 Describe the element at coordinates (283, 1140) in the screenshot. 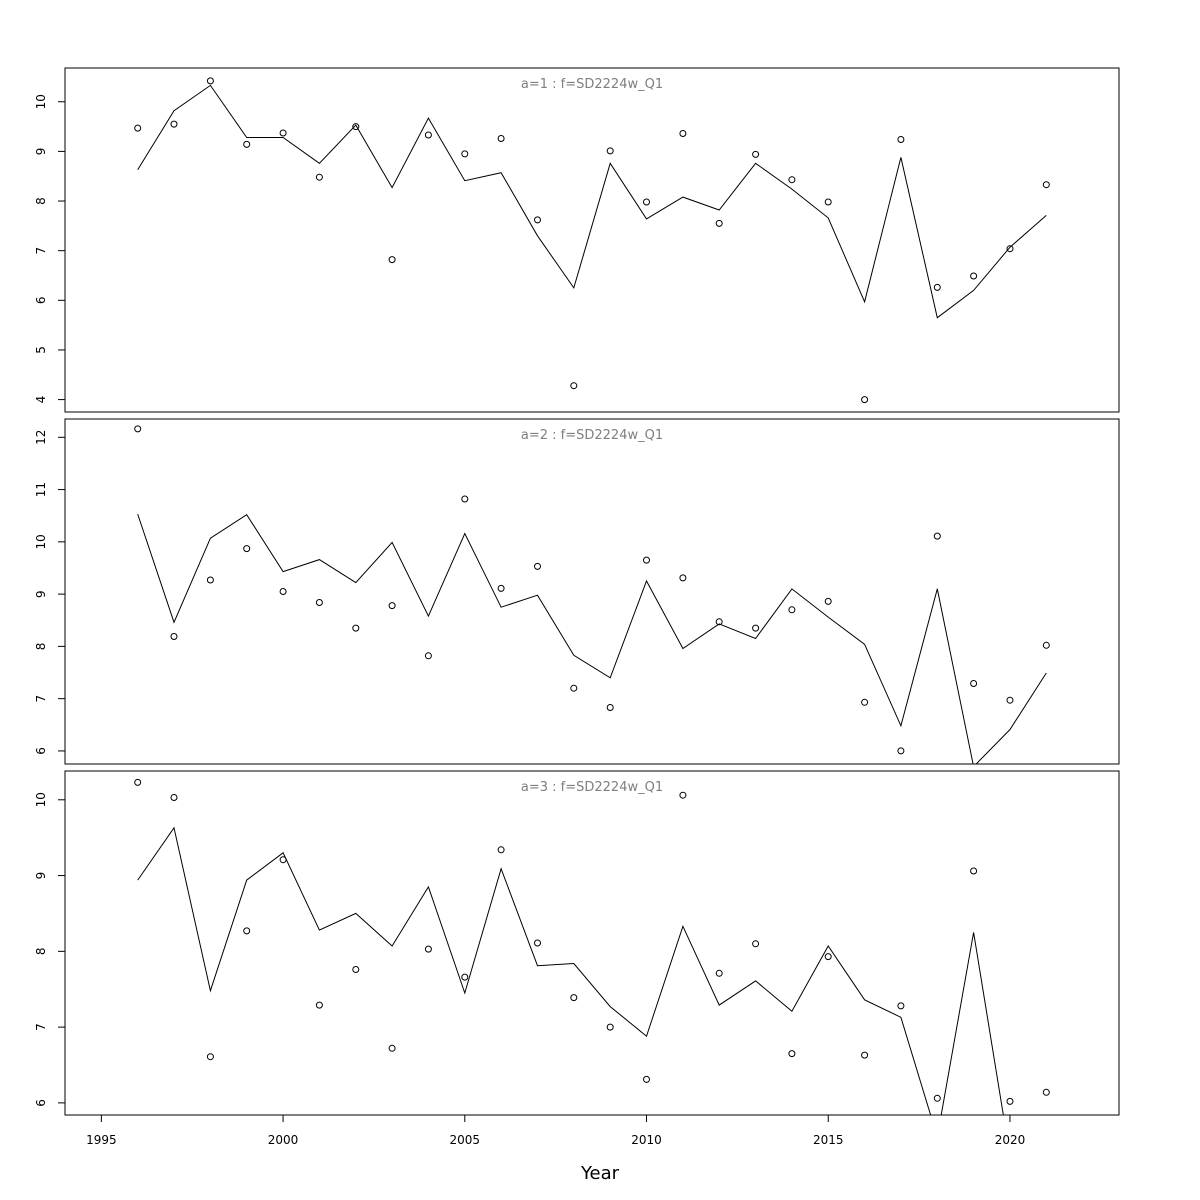

I see `x-tick-label: 2000` at that location.